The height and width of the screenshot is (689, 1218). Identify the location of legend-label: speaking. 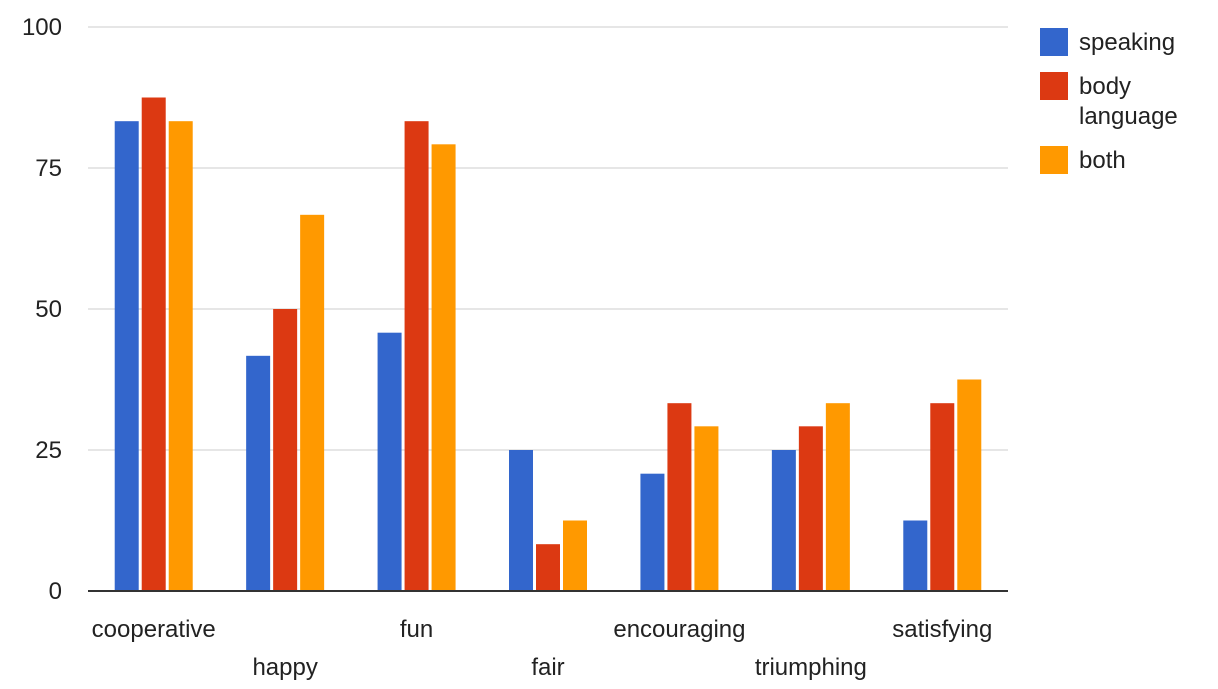
(1127, 42).